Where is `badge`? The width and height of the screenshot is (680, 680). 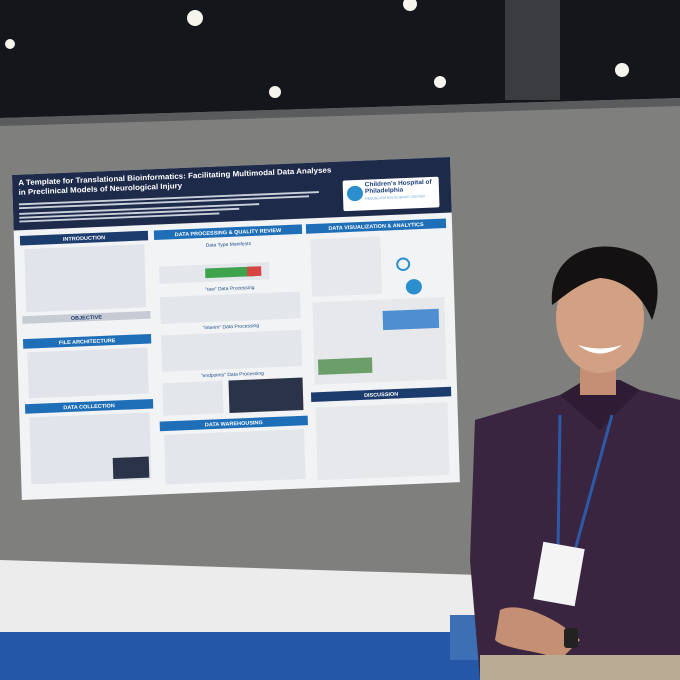
badge is located at coordinates (559, 574).